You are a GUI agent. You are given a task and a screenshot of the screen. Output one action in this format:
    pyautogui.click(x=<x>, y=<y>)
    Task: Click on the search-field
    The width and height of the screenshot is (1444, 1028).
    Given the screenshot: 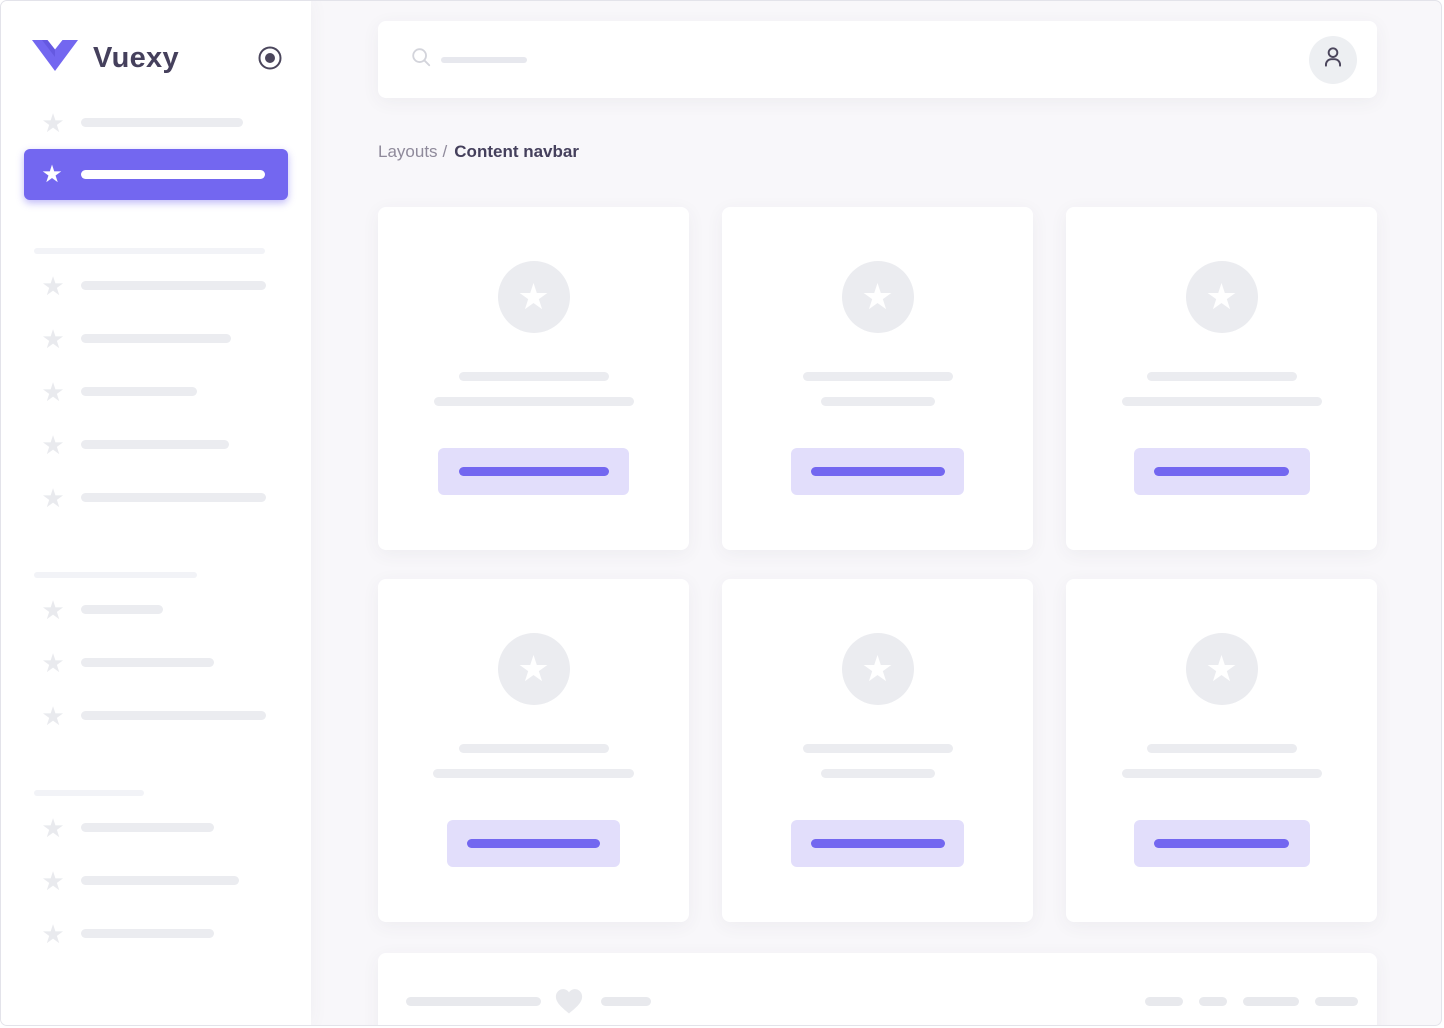 What is the action you would take?
    pyautogui.click(x=468, y=59)
    